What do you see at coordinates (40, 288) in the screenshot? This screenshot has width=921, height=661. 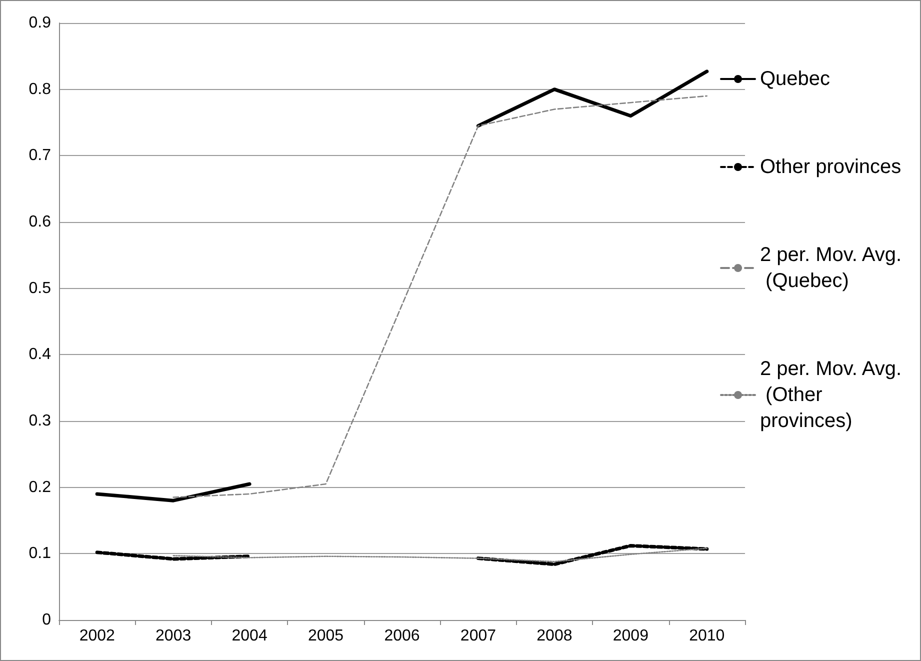 I see `y-tick-label: 0.5` at bounding box center [40, 288].